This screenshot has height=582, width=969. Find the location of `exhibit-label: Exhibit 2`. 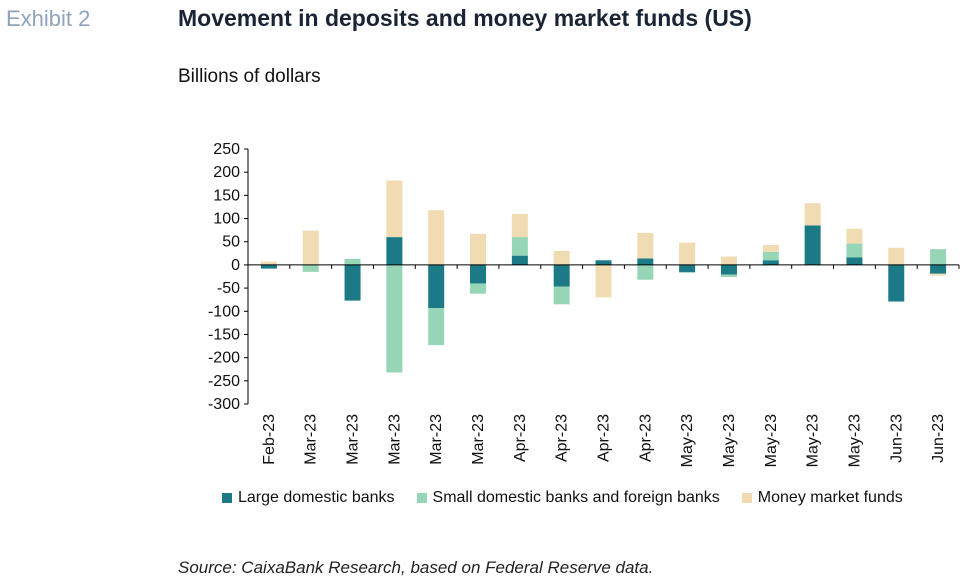

exhibit-label: Exhibit 2 is located at coordinates (48, 18).